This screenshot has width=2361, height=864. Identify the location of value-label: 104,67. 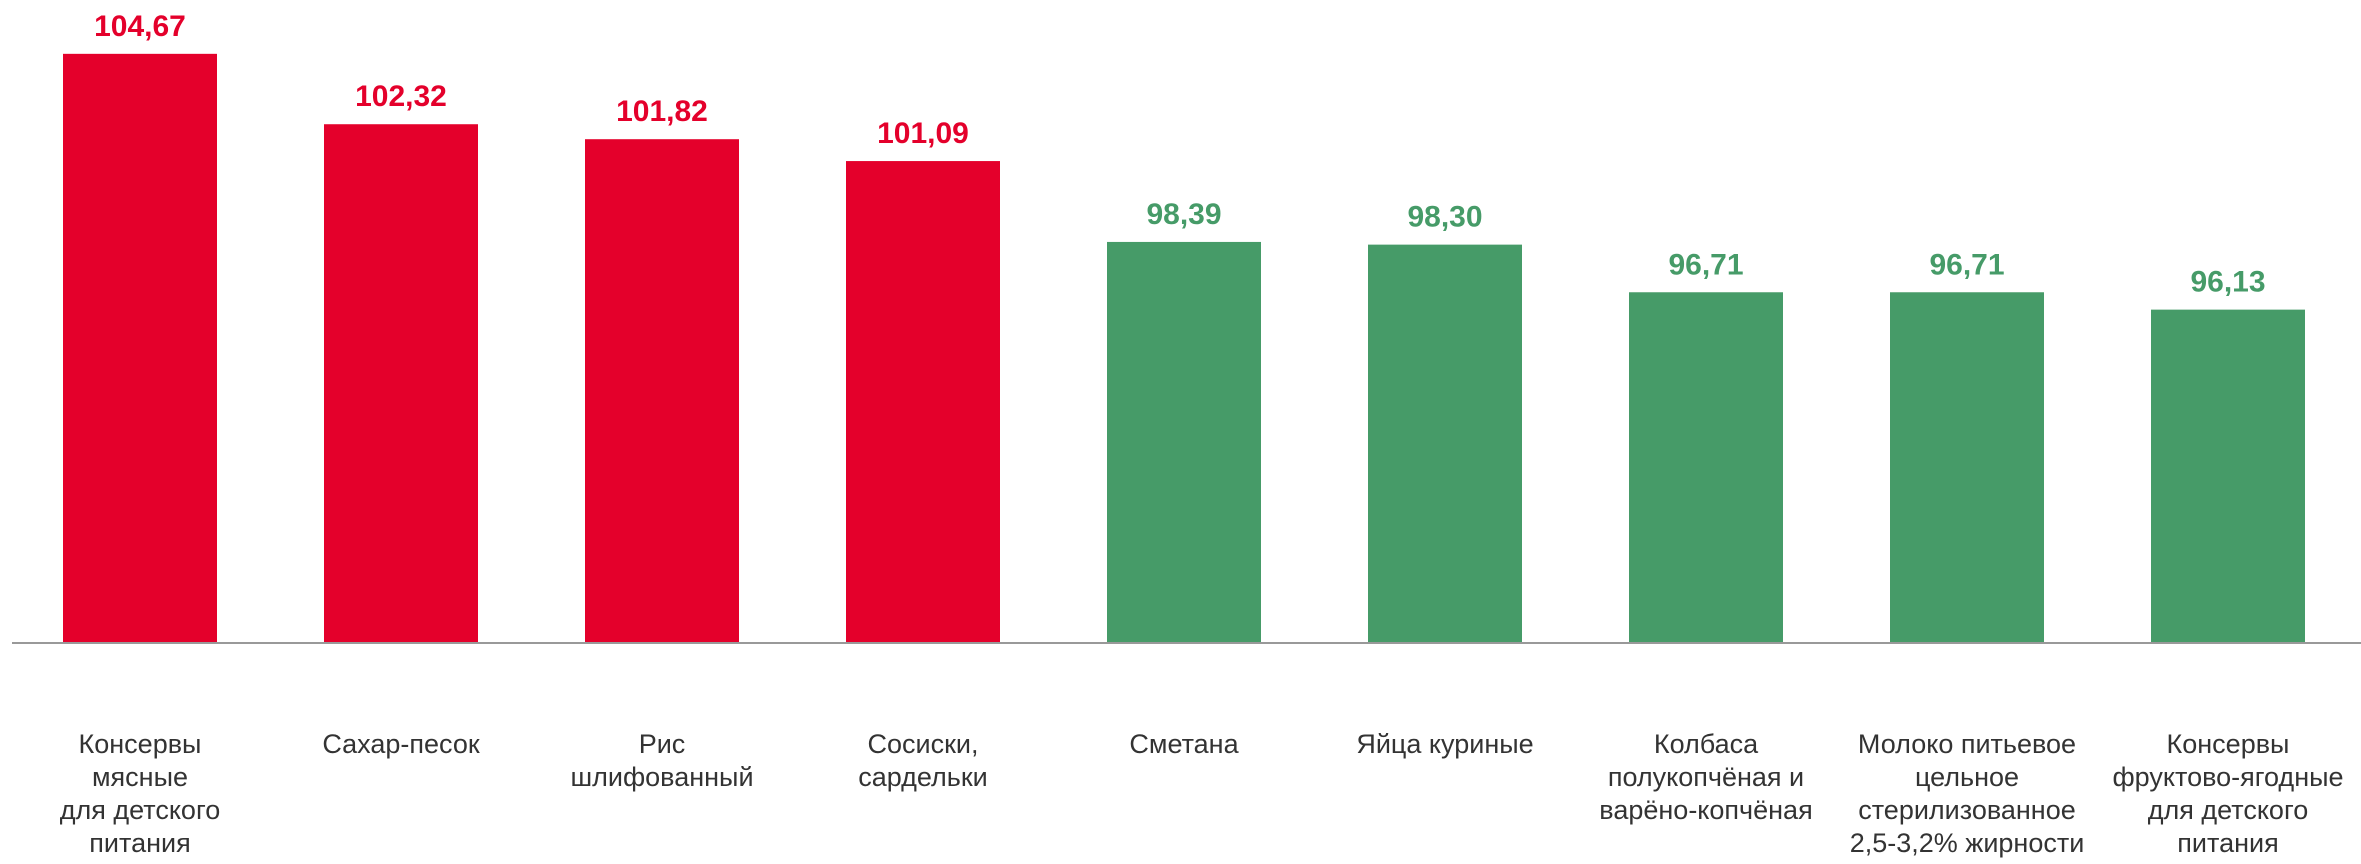
(140, 26).